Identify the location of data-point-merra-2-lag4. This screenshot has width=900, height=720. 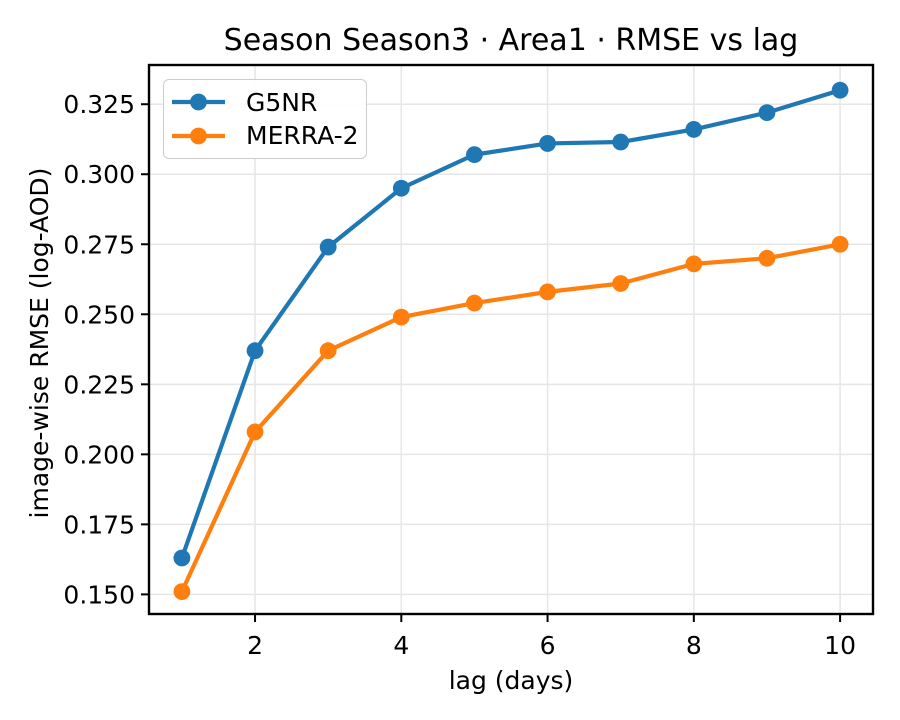
(401, 317).